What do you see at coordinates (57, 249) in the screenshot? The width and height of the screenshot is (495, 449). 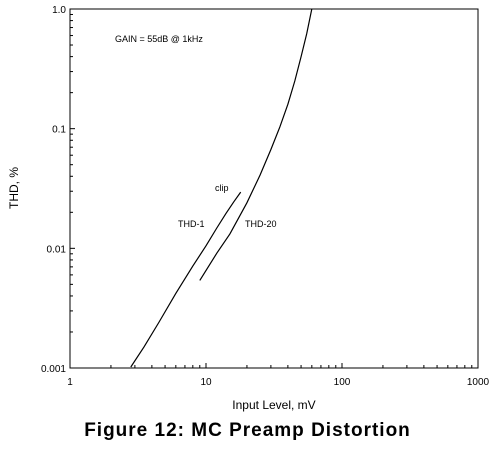 I see `y-tick-label: 0.01` at bounding box center [57, 249].